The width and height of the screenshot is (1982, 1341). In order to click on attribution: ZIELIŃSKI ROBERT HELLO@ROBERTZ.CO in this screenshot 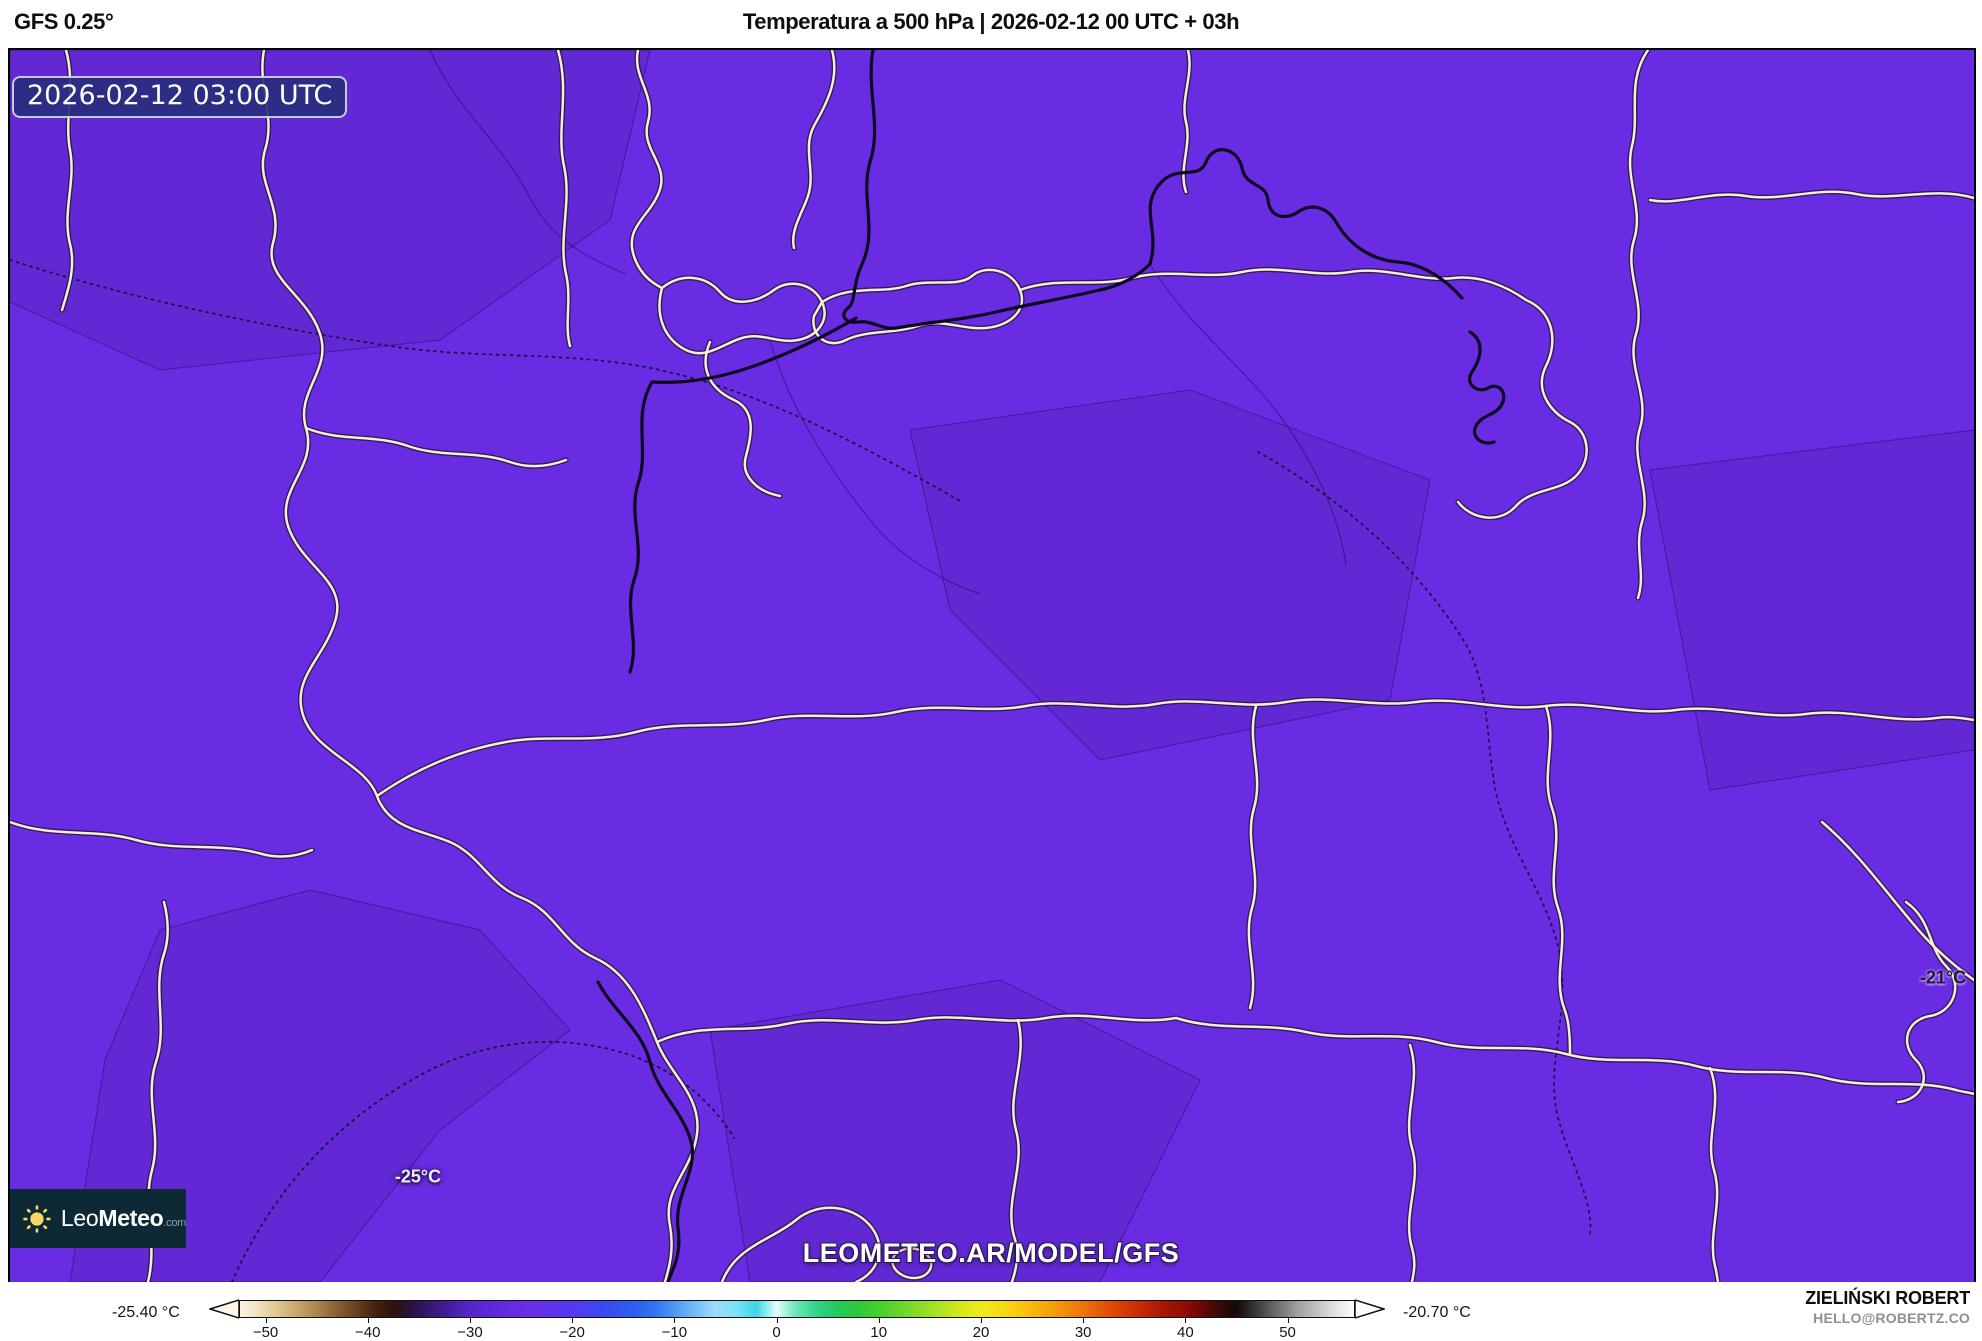, I will do `click(1887, 1307)`.